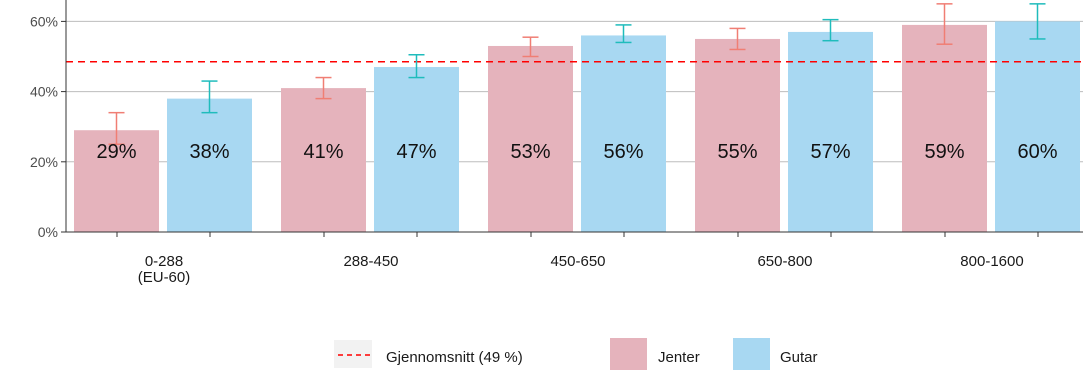 Image resolution: width=1083 pixels, height=370 pixels. I want to click on data-label: 47%, so click(416, 152).